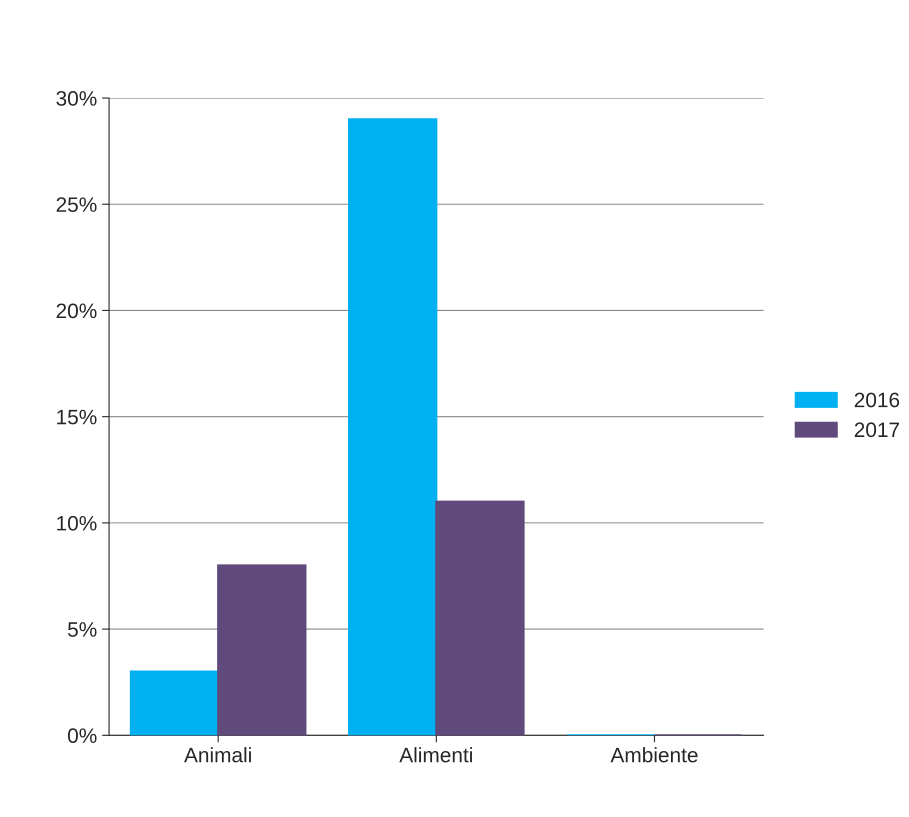  What do you see at coordinates (77, 523) in the screenshot?
I see `y-tick-label: 10%` at bounding box center [77, 523].